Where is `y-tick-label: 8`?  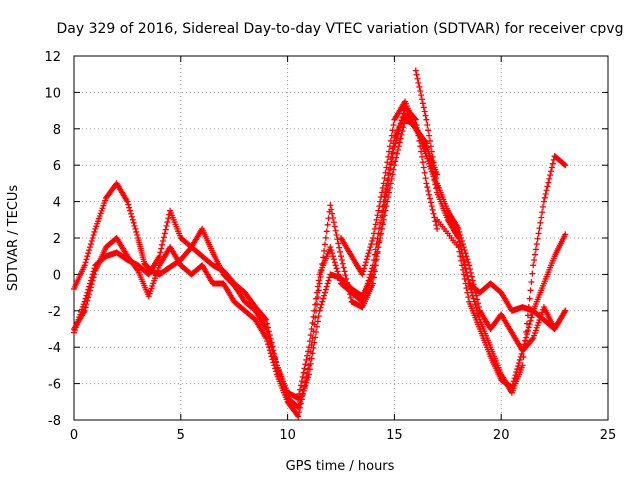 y-tick-label: 8 is located at coordinates (57, 130).